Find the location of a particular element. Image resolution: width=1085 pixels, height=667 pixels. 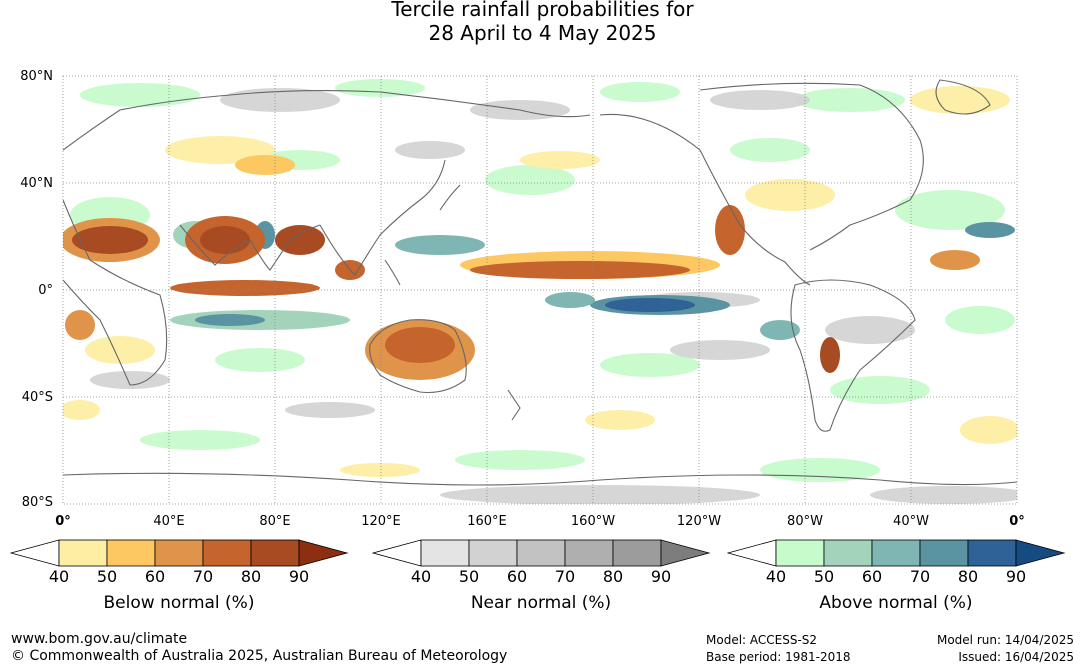

below-normal-colorbar is located at coordinates (179, 553).